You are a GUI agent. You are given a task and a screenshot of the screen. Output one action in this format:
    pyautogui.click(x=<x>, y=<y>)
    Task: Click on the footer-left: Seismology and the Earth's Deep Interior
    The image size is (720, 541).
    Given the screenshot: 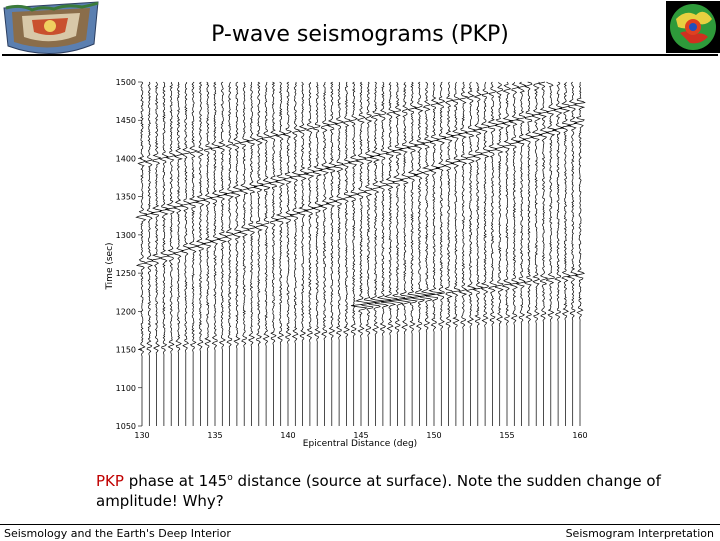 What is the action you would take?
    pyautogui.click(x=117, y=533)
    